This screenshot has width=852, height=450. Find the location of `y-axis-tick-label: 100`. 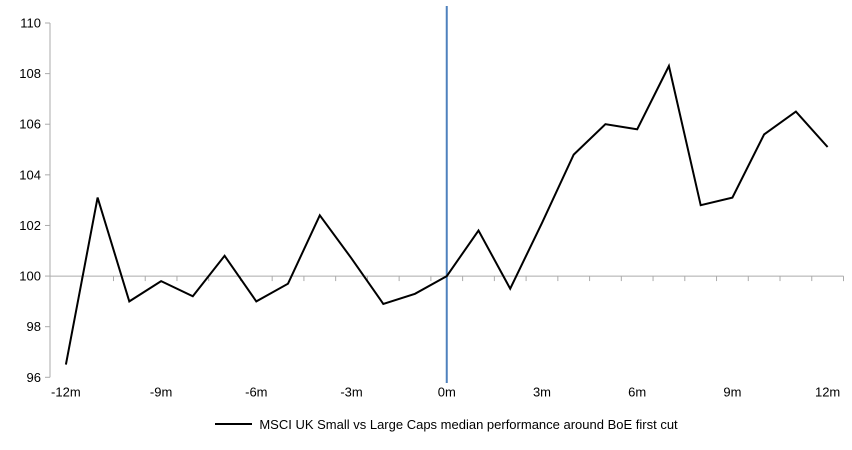

y-axis-tick-label: 100 is located at coordinates (30, 276).